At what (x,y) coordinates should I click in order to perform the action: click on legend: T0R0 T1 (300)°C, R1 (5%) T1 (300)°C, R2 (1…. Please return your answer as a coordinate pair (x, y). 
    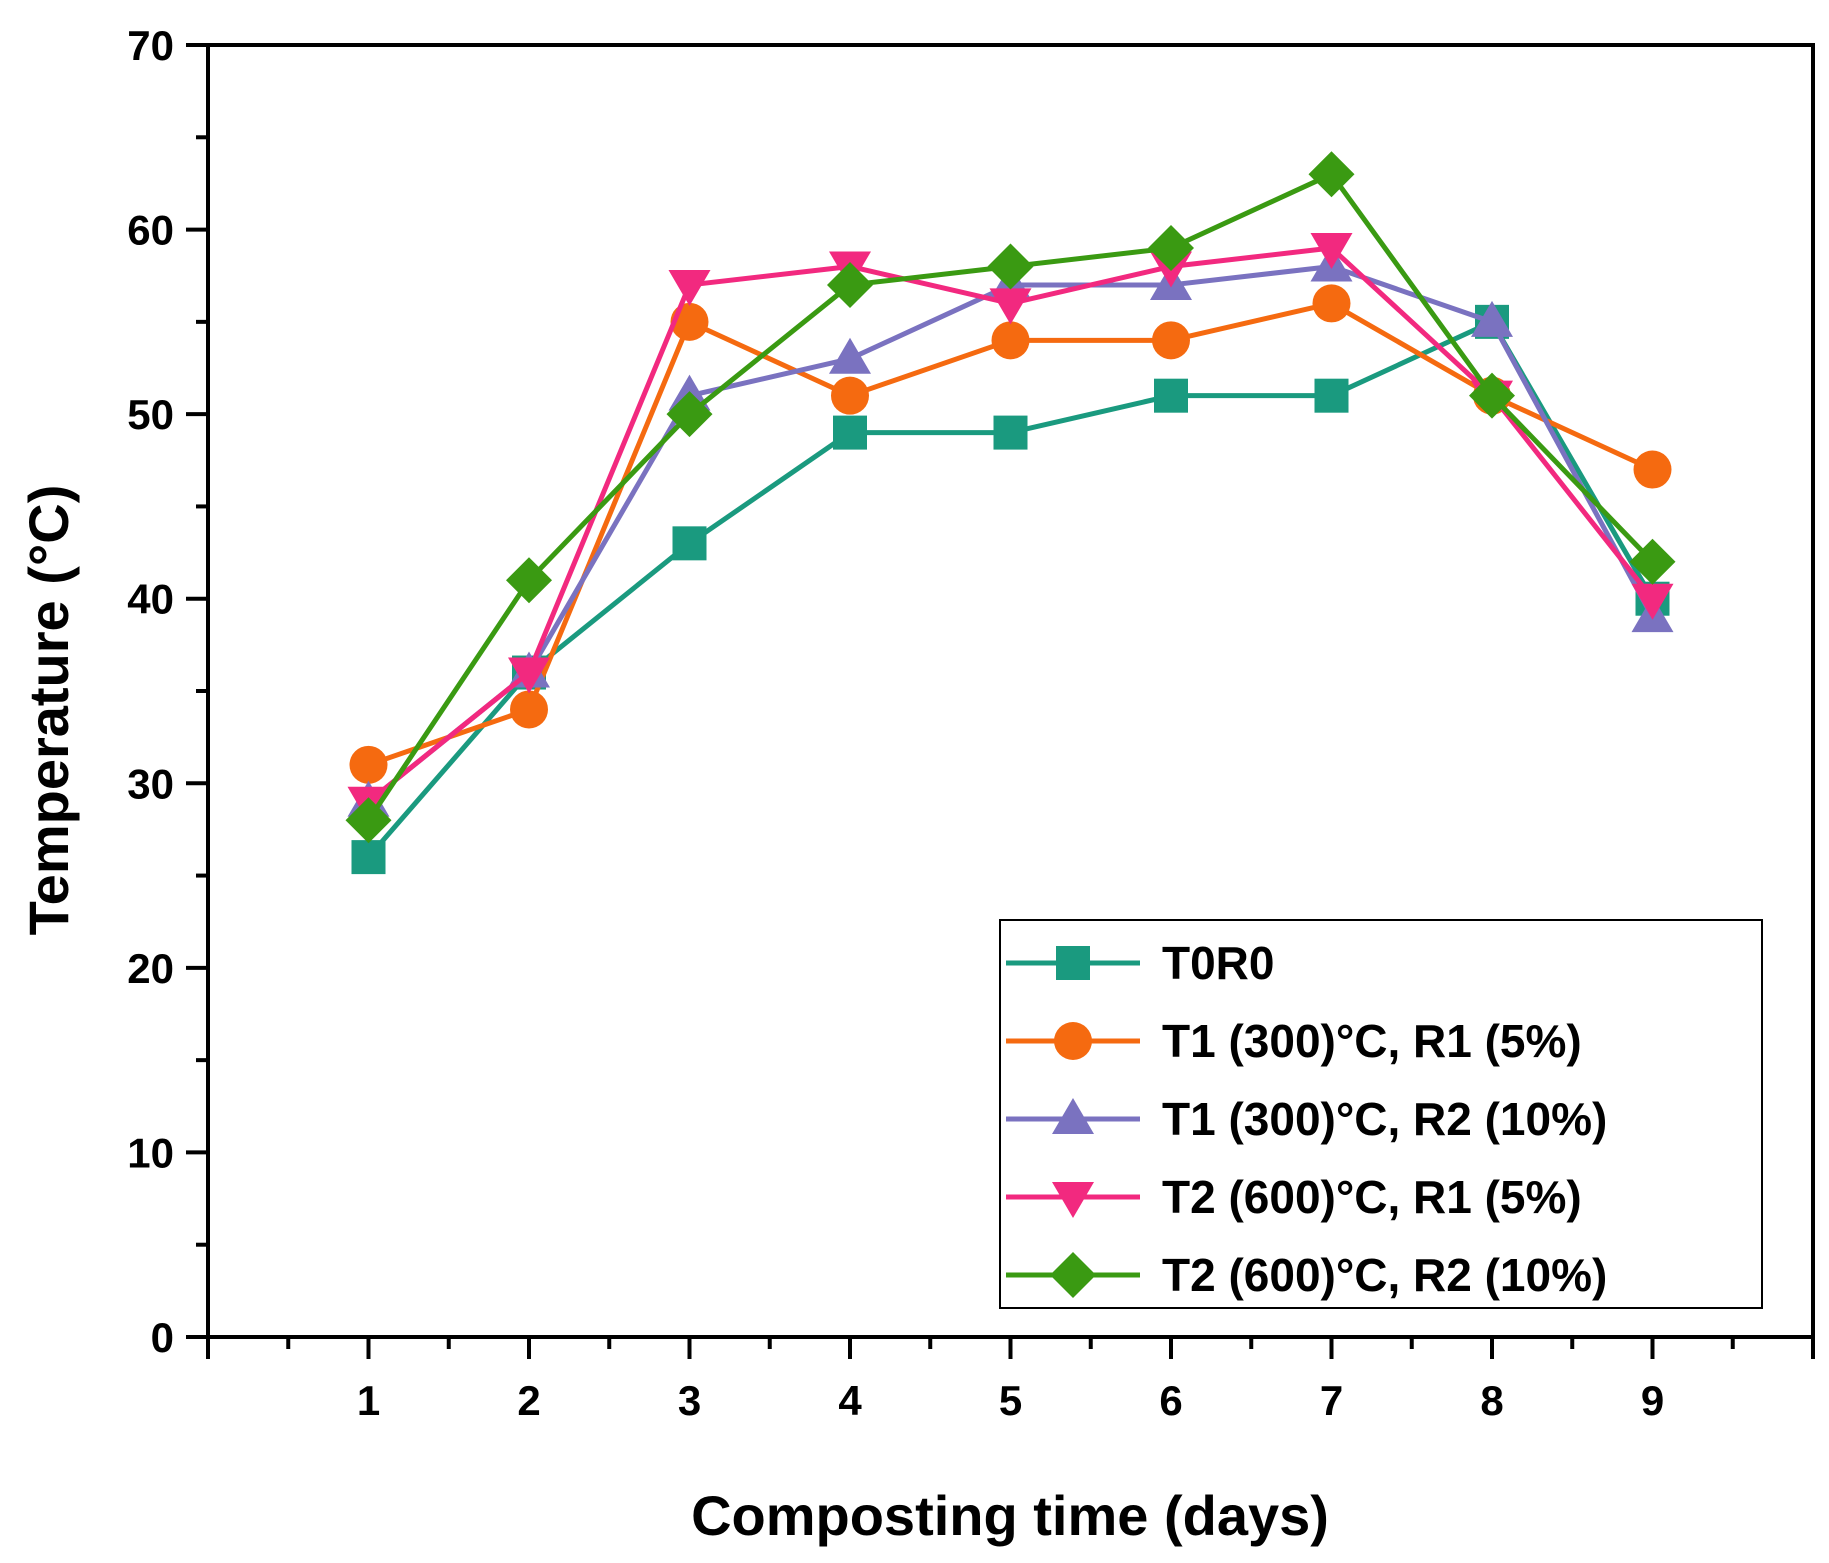
    Looking at the image, I should click on (1381, 1114).